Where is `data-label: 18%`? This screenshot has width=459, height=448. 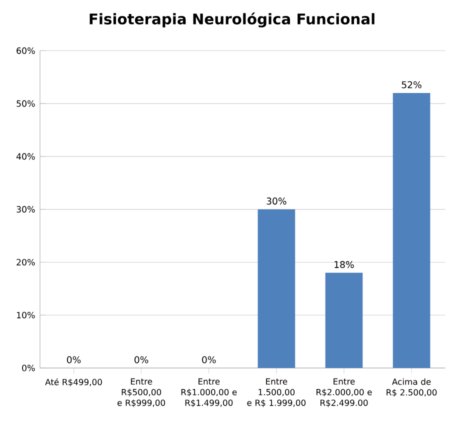 data-label: 18% is located at coordinates (344, 264).